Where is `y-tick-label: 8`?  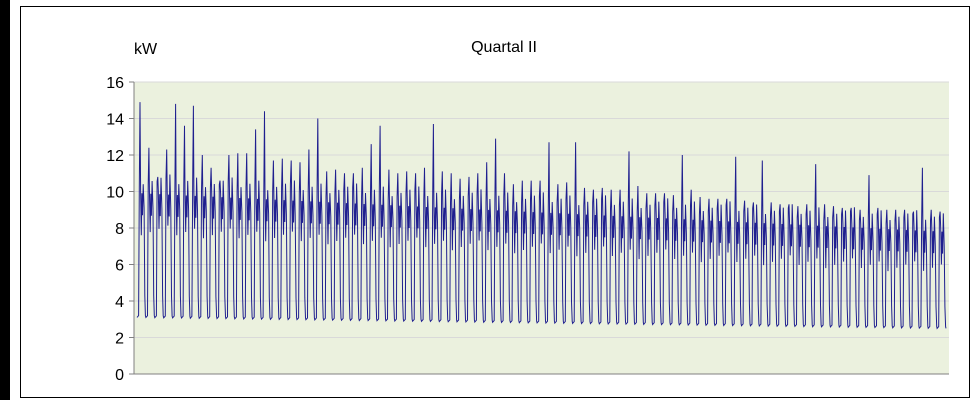
y-tick-label: 8 is located at coordinates (119, 229).